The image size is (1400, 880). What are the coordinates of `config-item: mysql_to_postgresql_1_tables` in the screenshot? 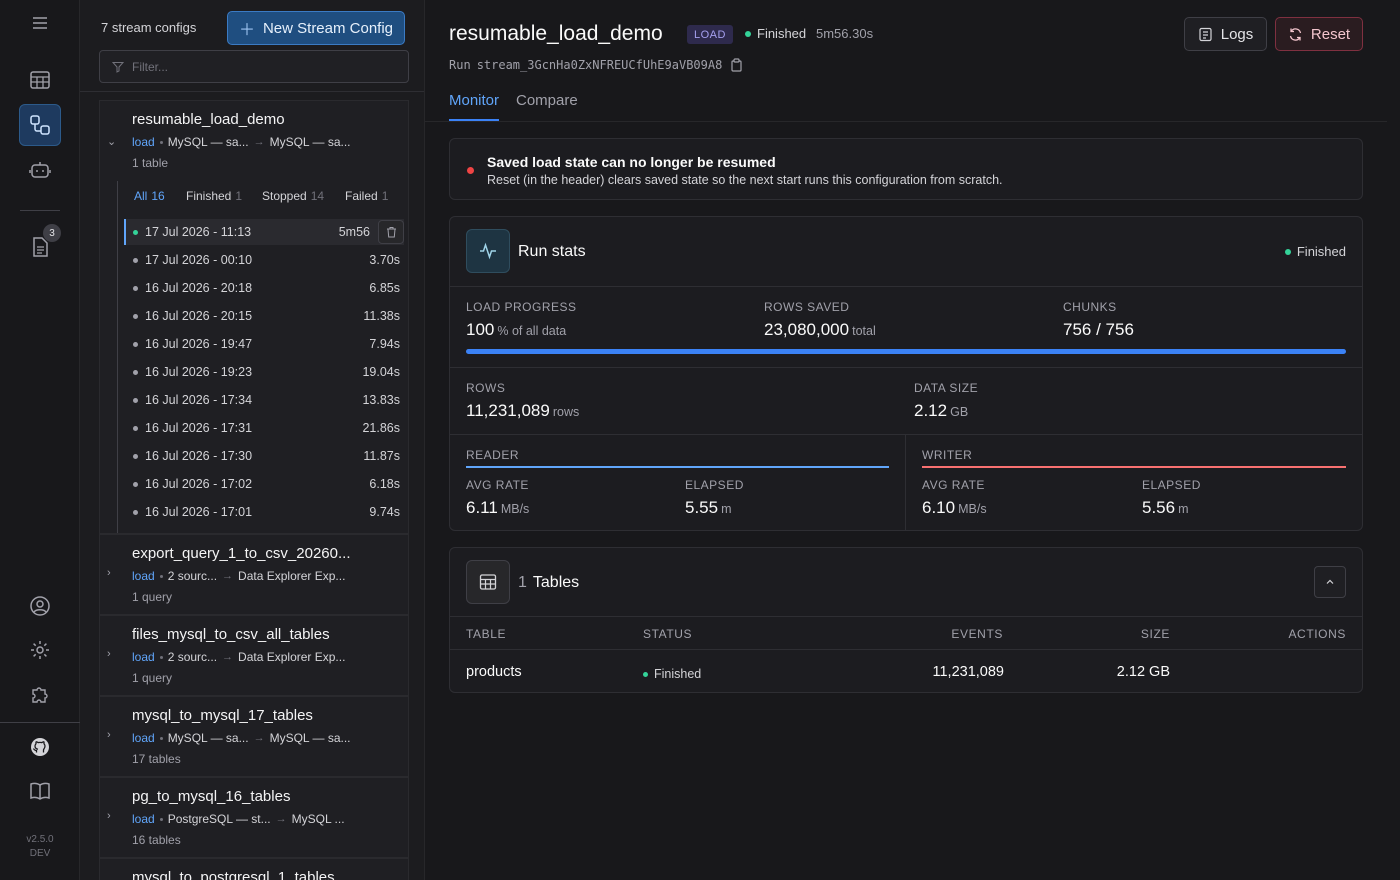 It's located at (254, 869).